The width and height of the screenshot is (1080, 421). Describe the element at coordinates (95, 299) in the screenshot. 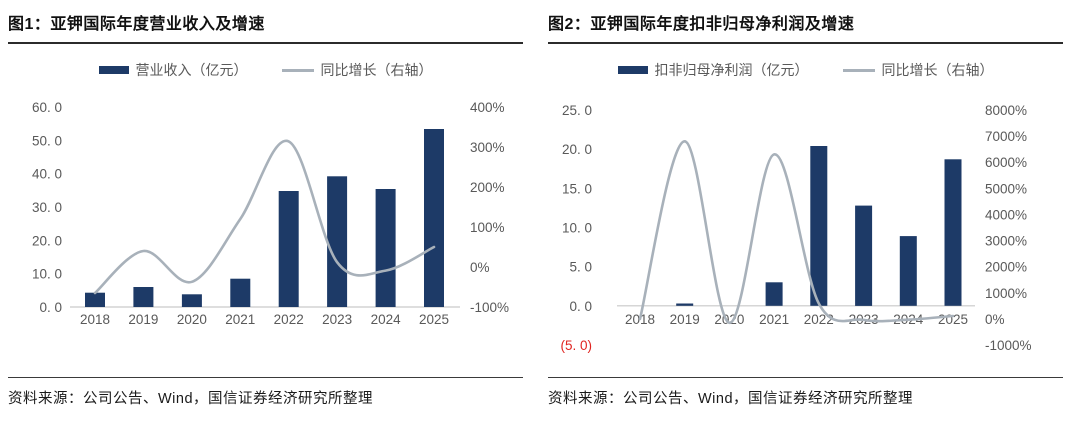

I see `bar-2018` at that location.